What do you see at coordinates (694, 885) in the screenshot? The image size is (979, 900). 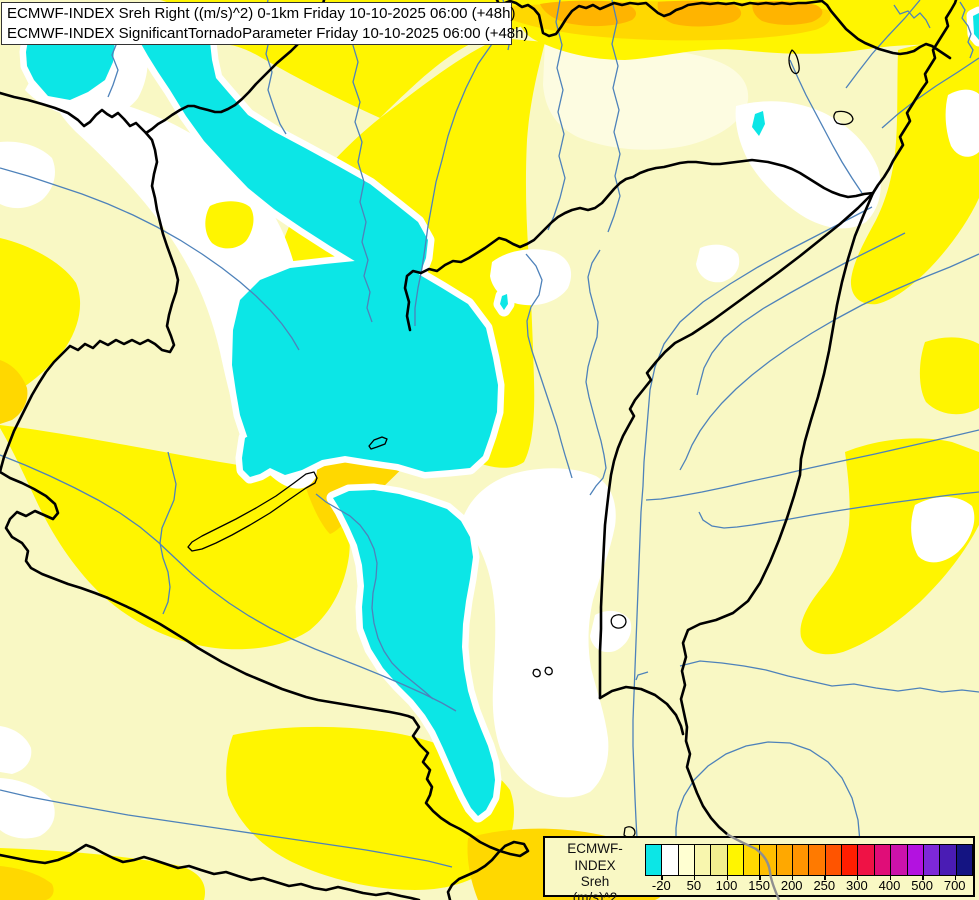 I see `legend-tick-label: 50` at bounding box center [694, 885].